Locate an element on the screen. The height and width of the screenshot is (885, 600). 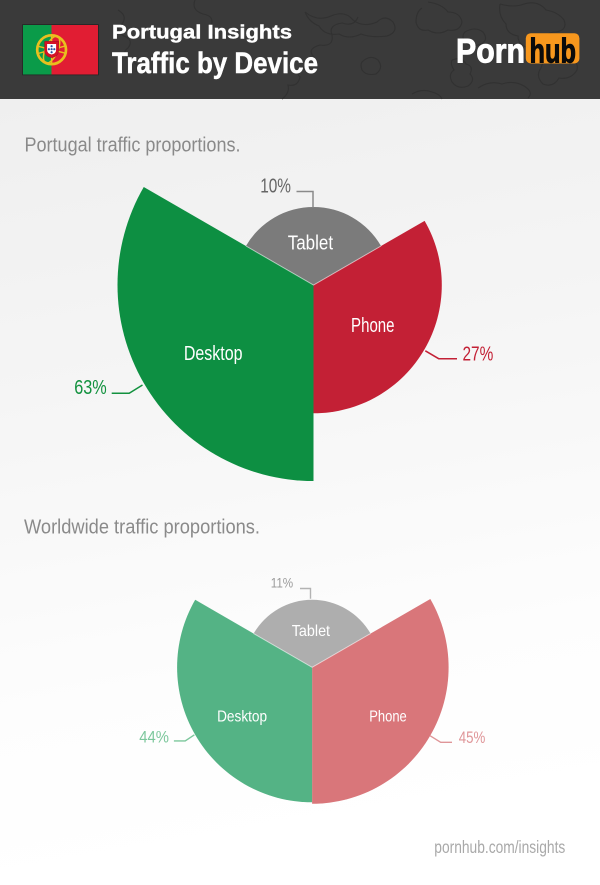
svg-text: pornhub.com/insights is located at coordinates (499, 847).